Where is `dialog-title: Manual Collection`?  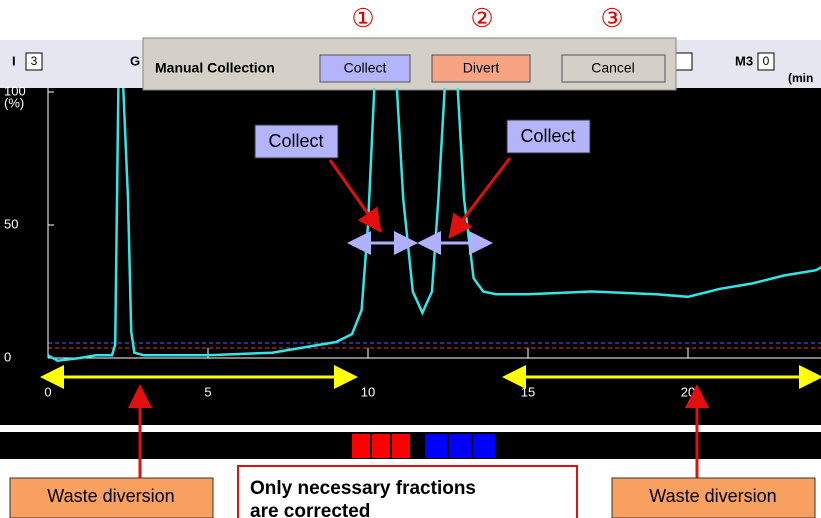 dialog-title: Manual Collection is located at coordinates (215, 68).